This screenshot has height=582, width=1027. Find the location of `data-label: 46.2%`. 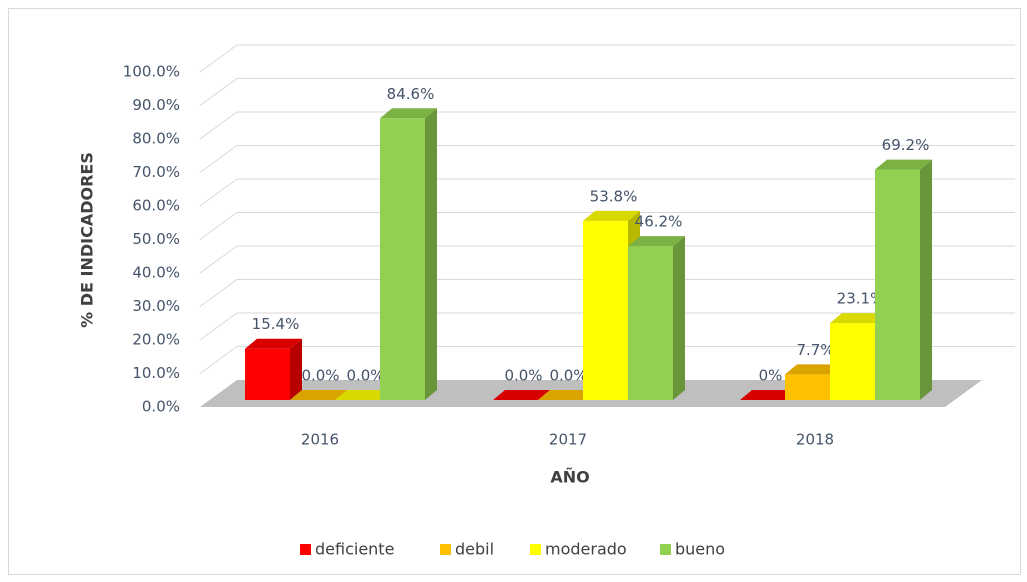

data-label: 46.2% is located at coordinates (659, 222).